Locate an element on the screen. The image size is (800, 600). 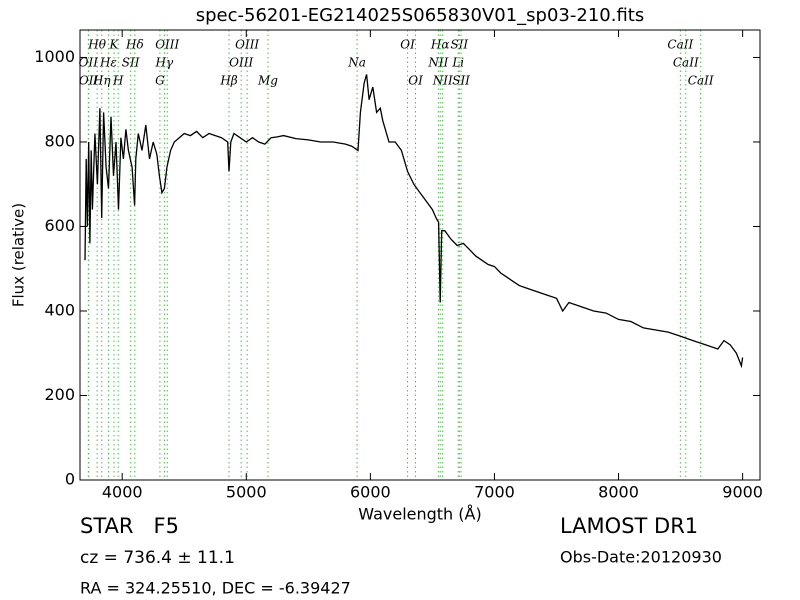
spectral-line-label: Mg is located at coordinates (267, 81).